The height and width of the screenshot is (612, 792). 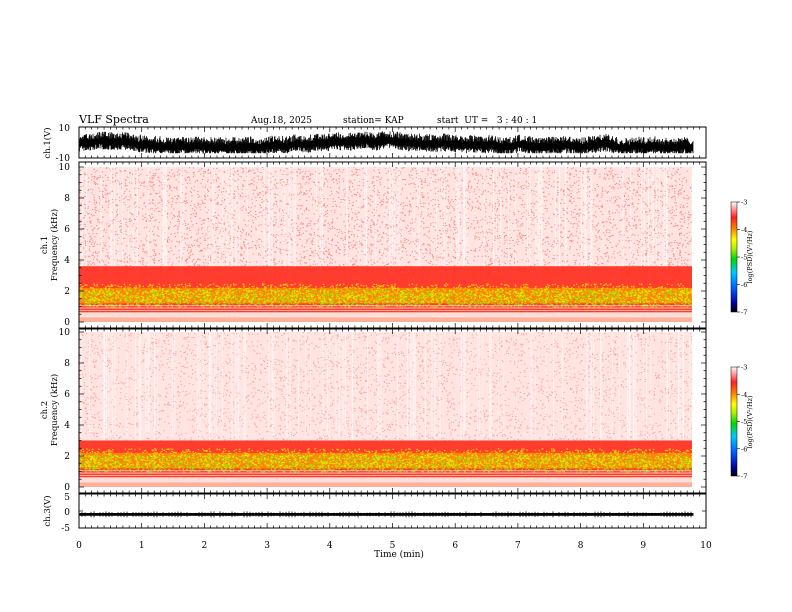 I want to click on time-tick-label: 5, so click(x=393, y=546).